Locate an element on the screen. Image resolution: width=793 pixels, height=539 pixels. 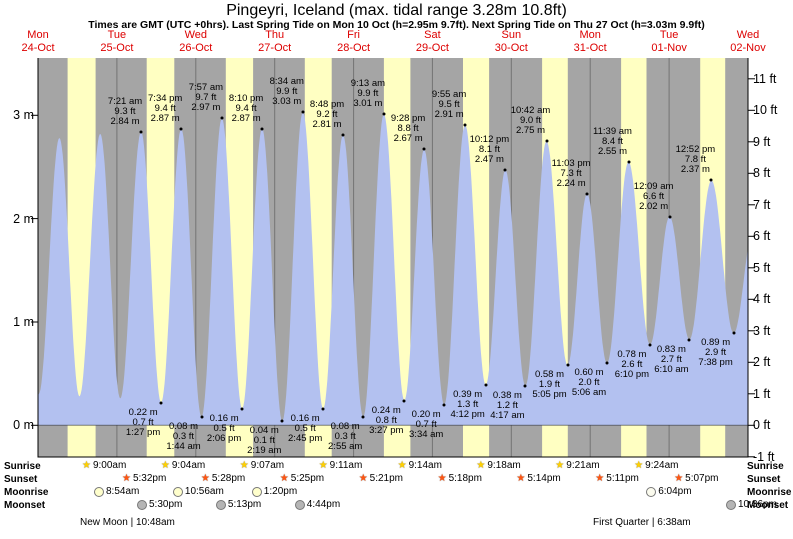
feet-axis-label: 3 ft is located at coordinates (762, 330).